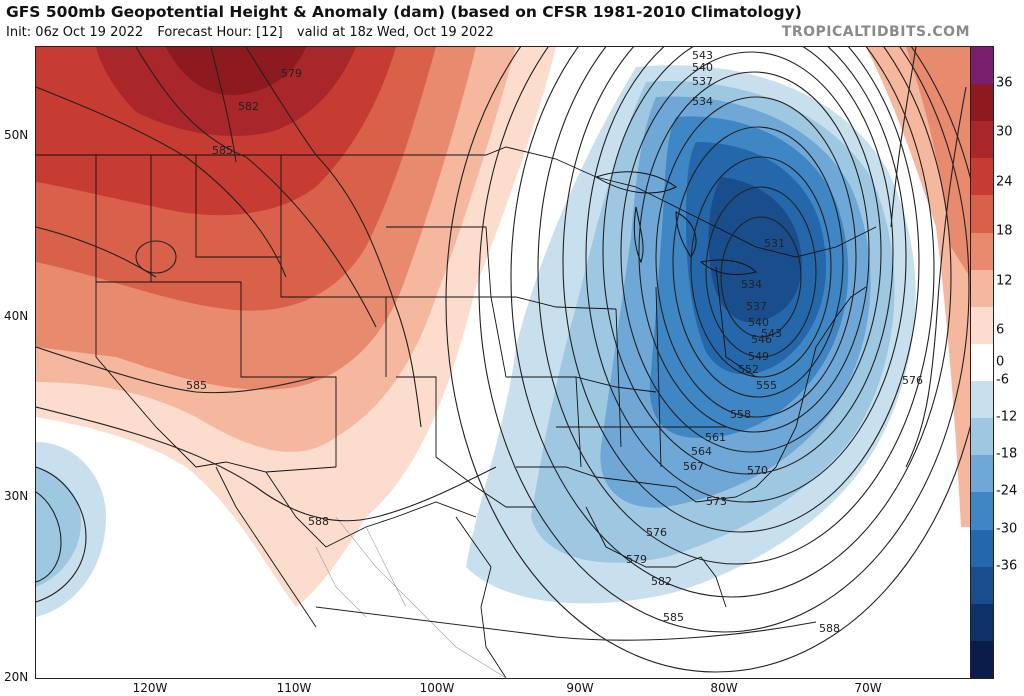  Describe the element at coordinates (150, 688) in the screenshot. I see `longitude-label: 120W` at that location.